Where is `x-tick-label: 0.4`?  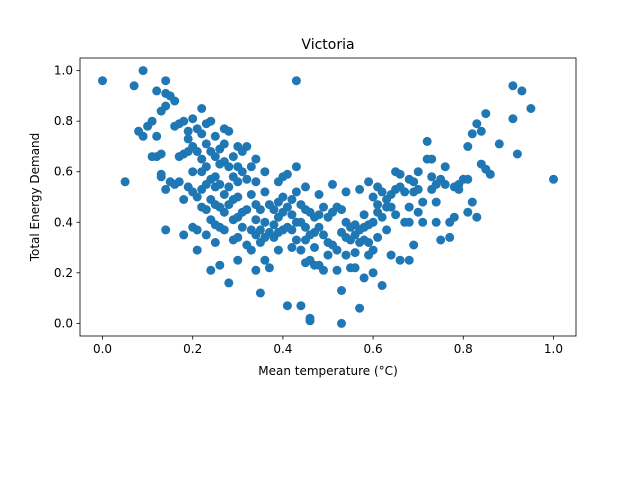
x-tick-label: 0.4 is located at coordinates (282, 349).